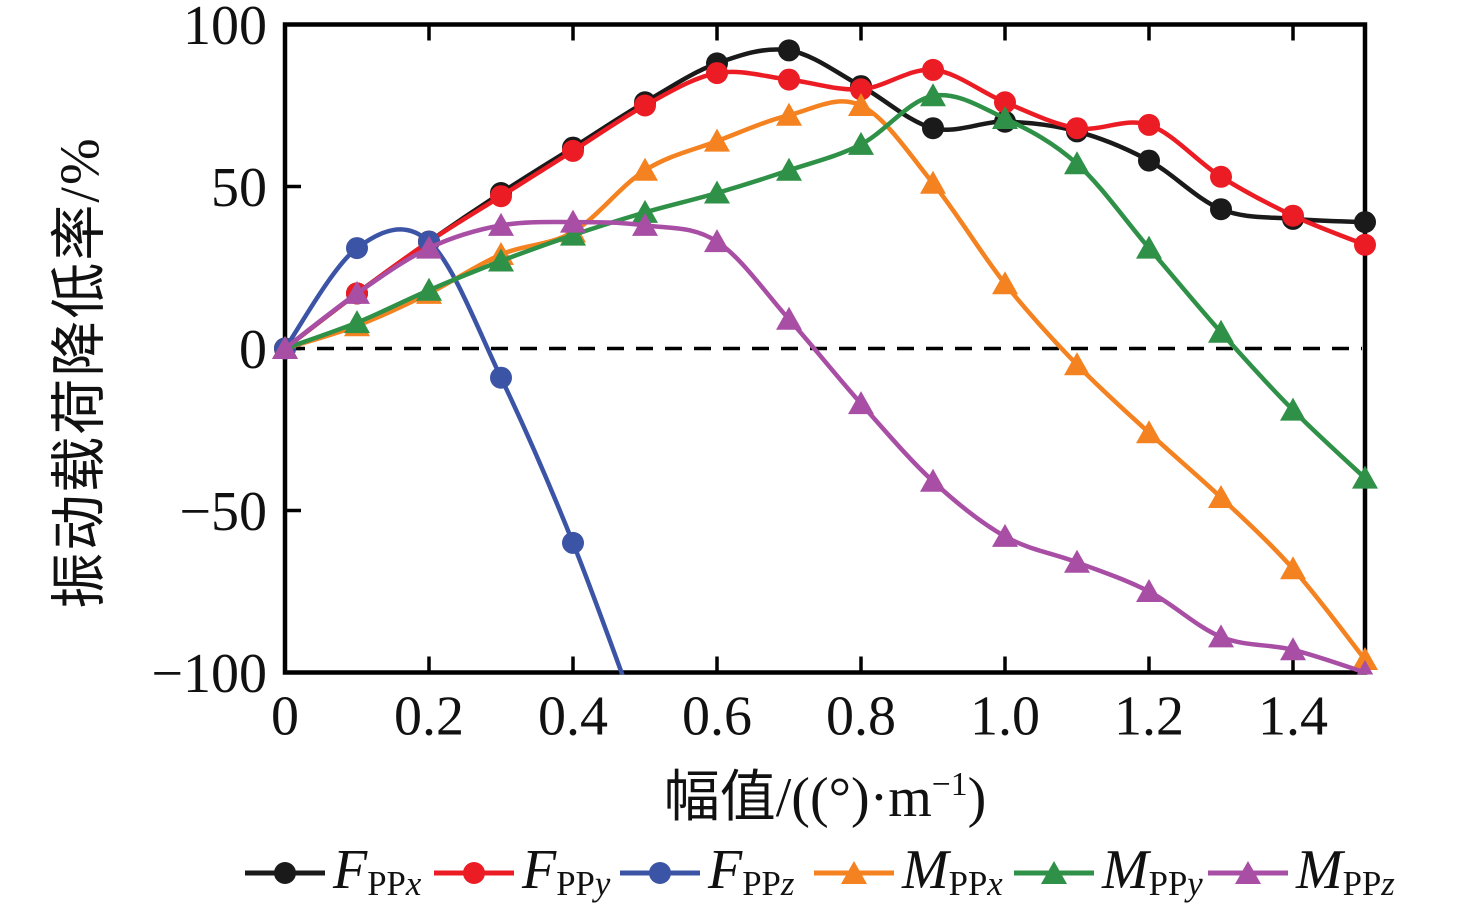  I want to click on x-axis-title-text: 幅值/((°)·m, so click(797, 798).